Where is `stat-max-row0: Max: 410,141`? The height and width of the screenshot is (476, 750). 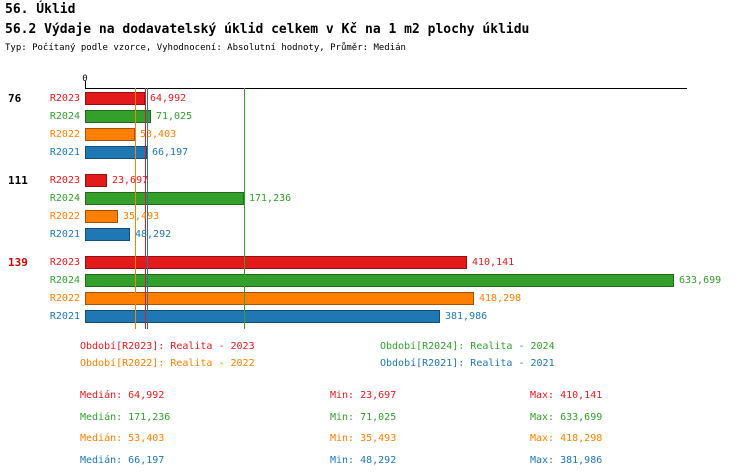 stat-max-row0: Max: 410,141 is located at coordinates (566, 395).